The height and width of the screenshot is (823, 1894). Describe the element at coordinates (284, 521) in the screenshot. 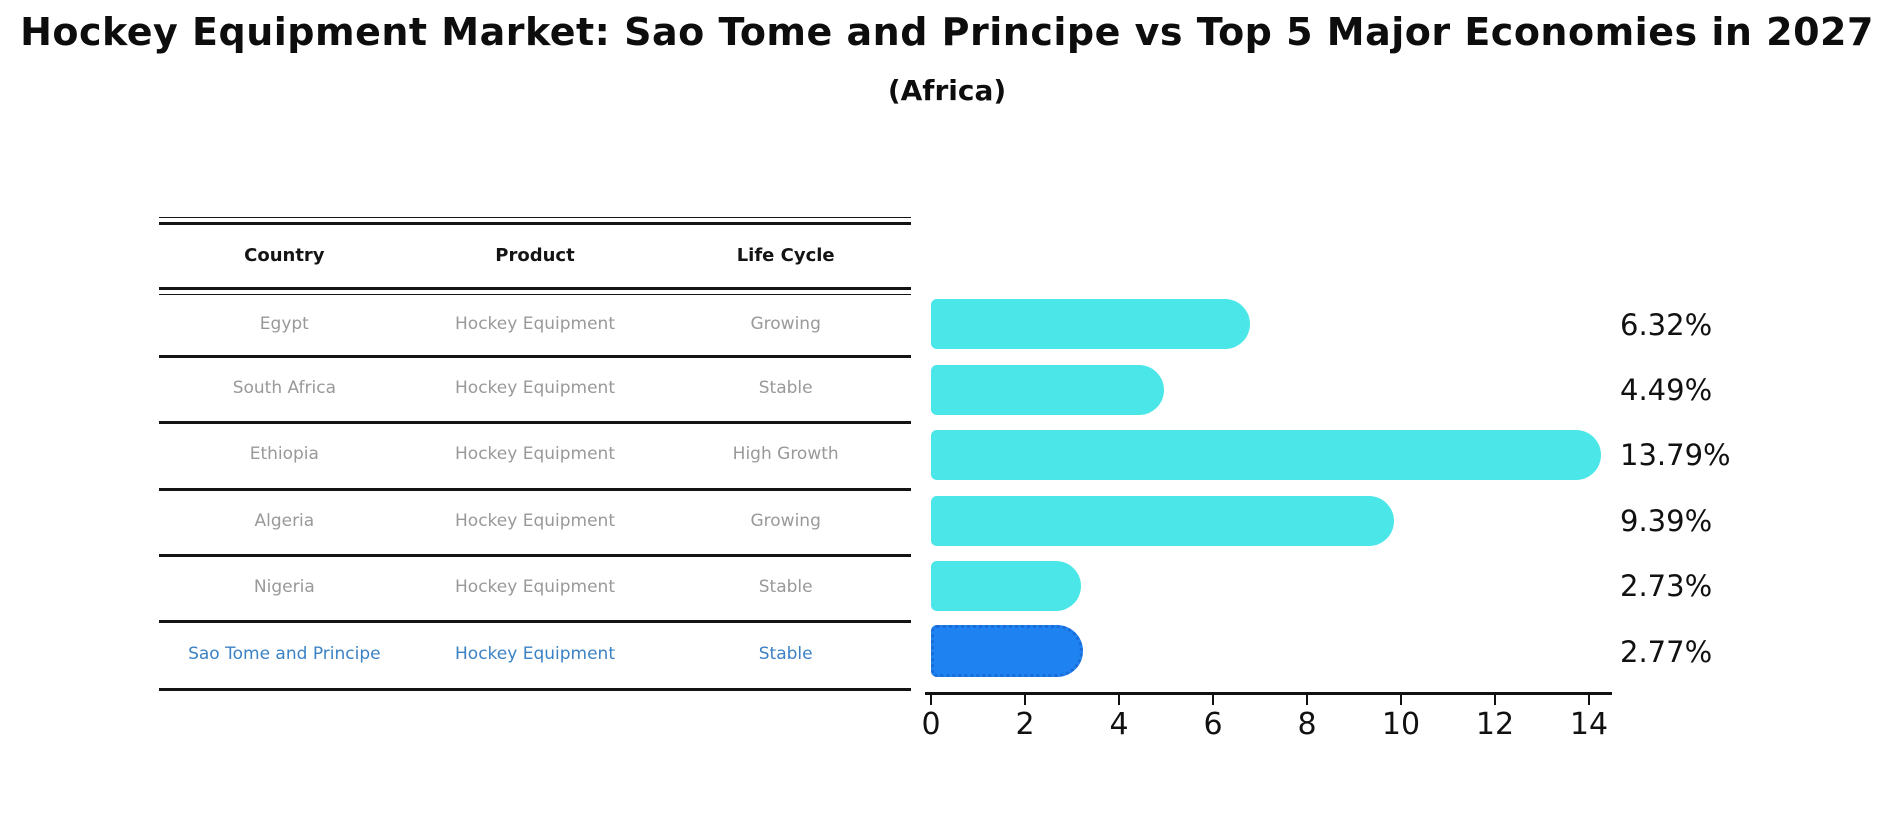

I see `country-cell: Algeria` at that location.